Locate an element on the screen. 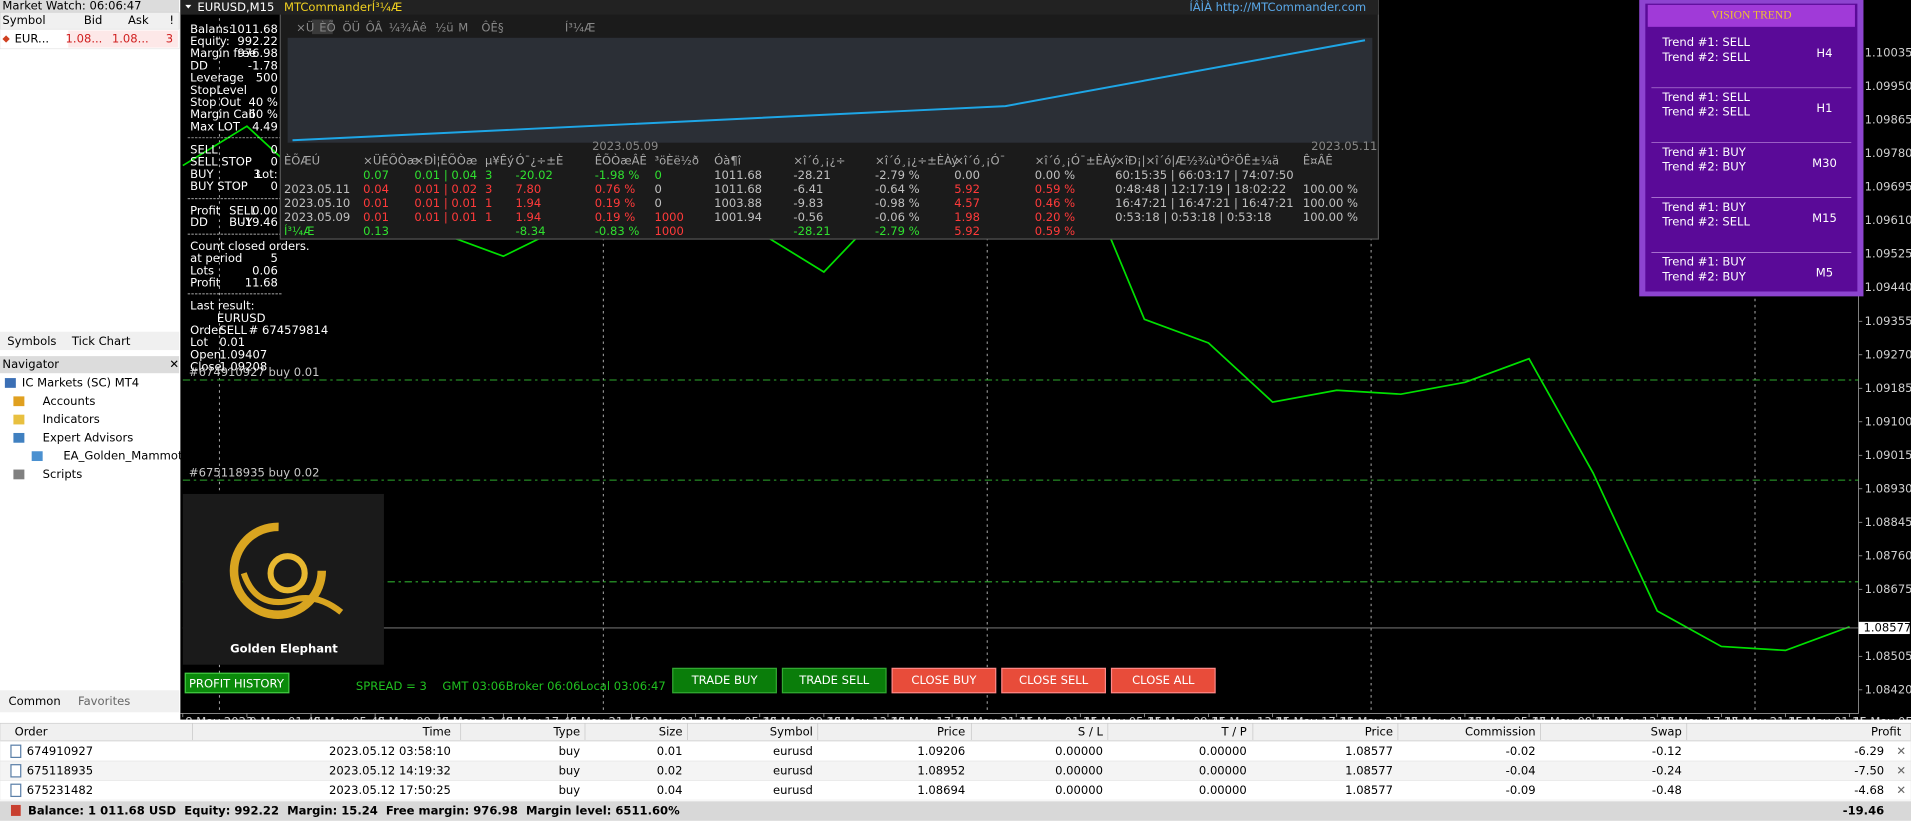 This screenshot has height=833, width=1911. total-profit: -19.46 is located at coordinates (1863, 811).